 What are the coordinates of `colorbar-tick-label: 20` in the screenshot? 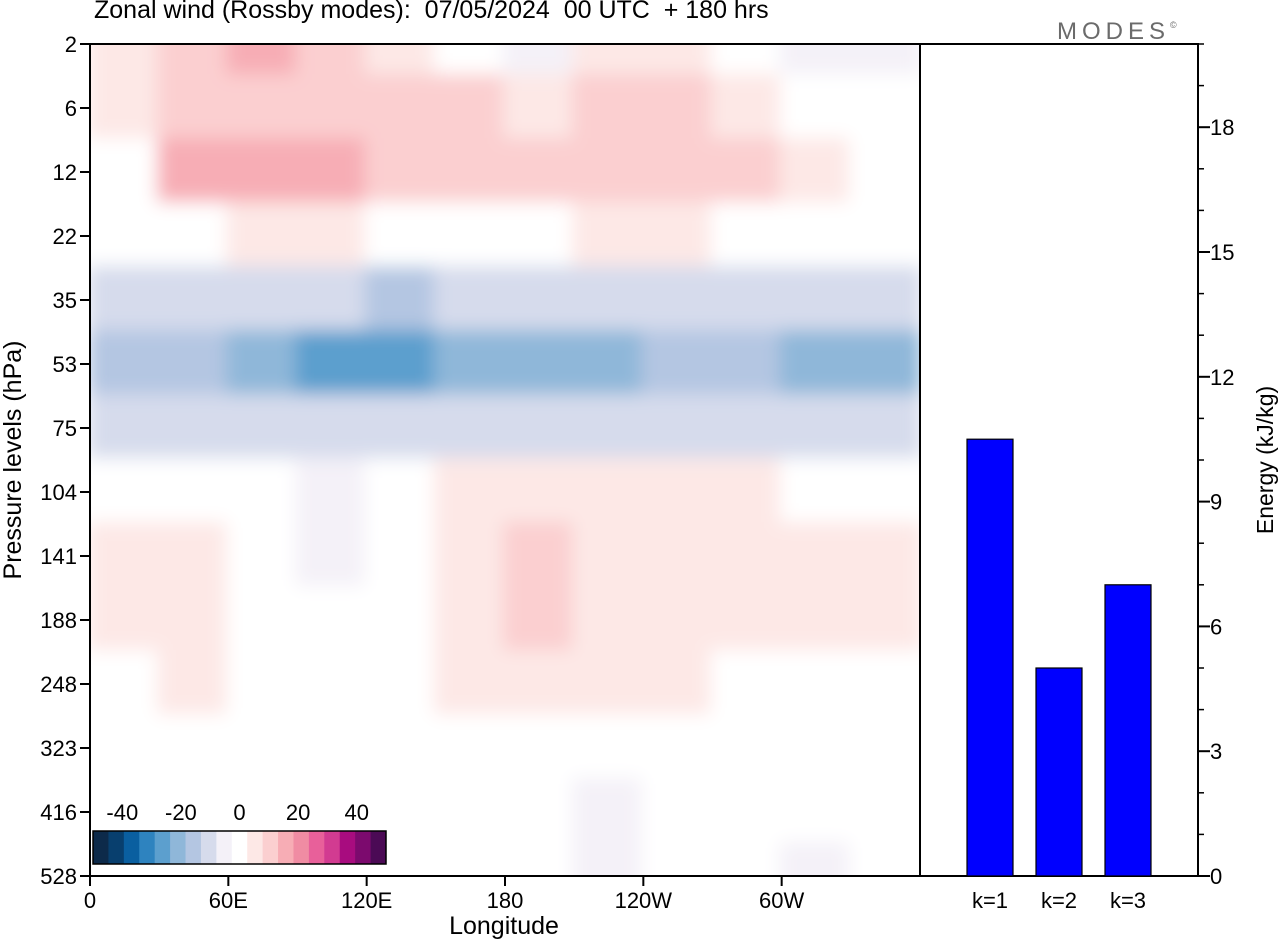 It's located at (298, 812).